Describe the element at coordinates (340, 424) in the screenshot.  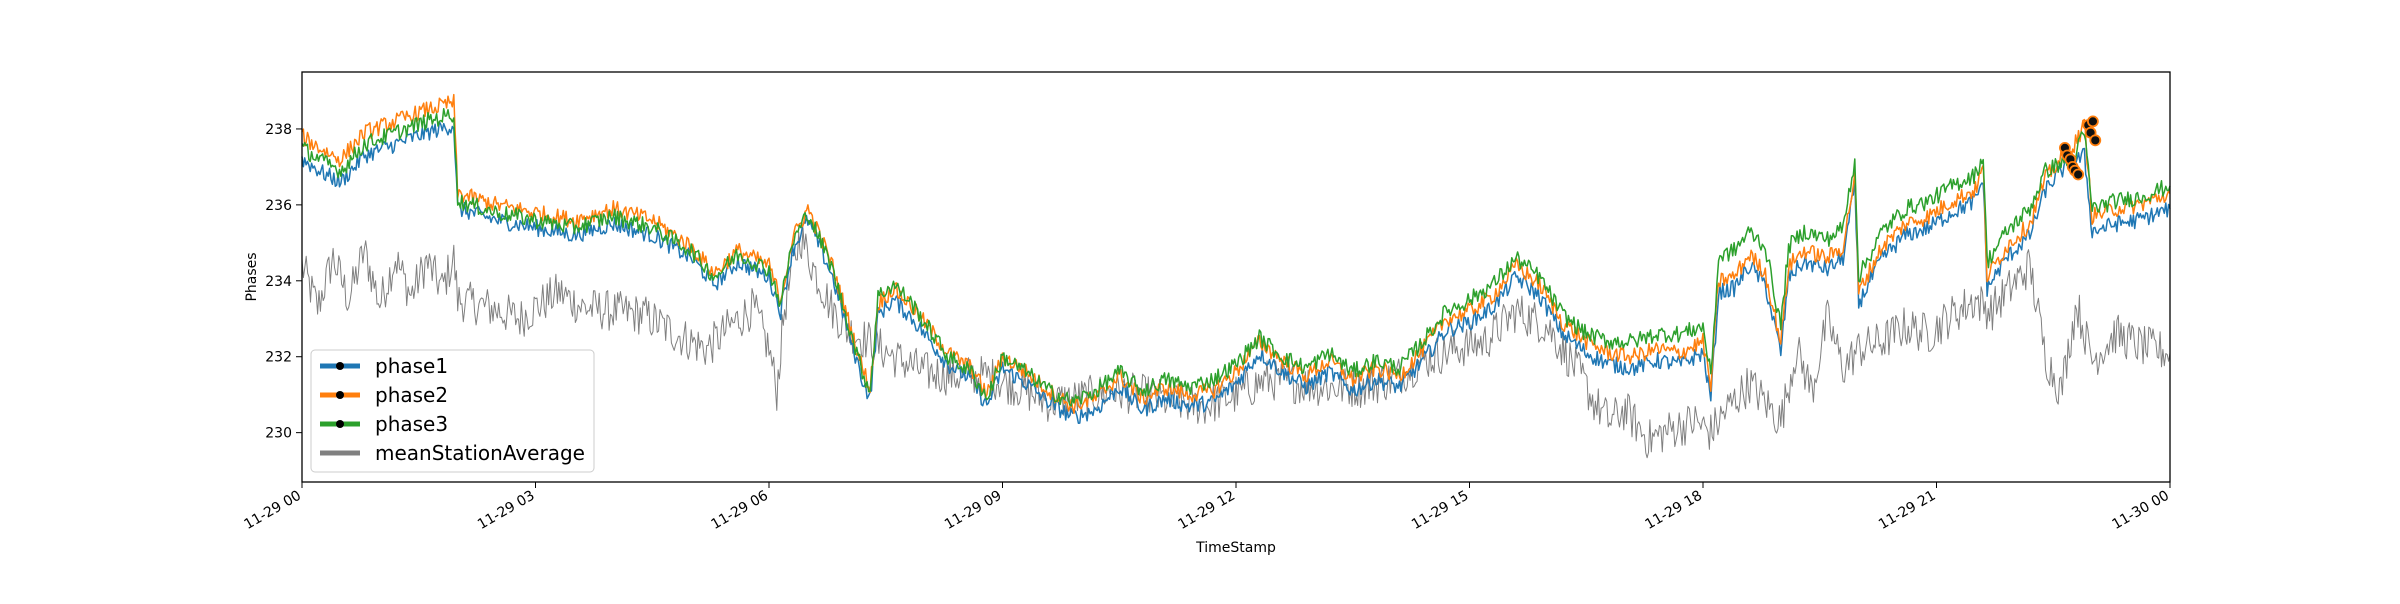
I see `legend-marker-phase3` at that location.